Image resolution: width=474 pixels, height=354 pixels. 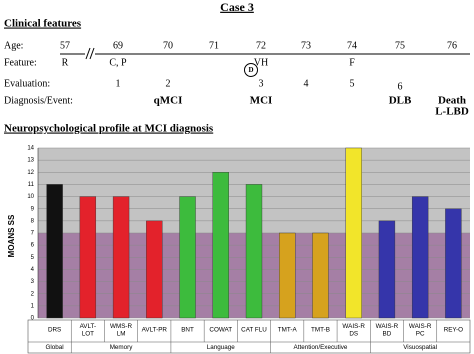 I want to click on row-label: Evaluation:, so click(x=27, y=83).